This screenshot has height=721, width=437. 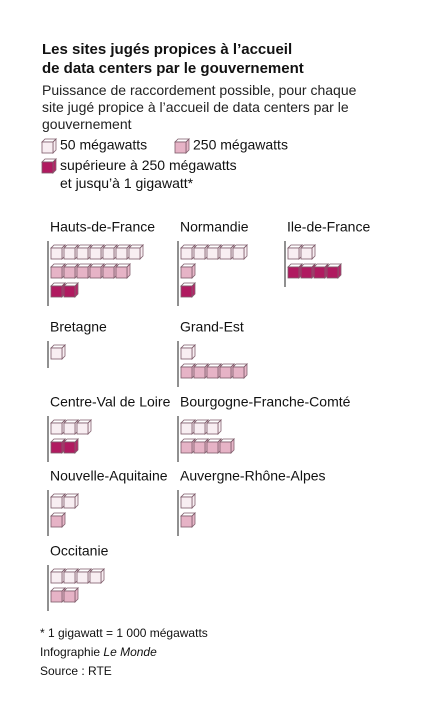 I want to click on credit-name: Le Monde, so click(x=130, y=652).